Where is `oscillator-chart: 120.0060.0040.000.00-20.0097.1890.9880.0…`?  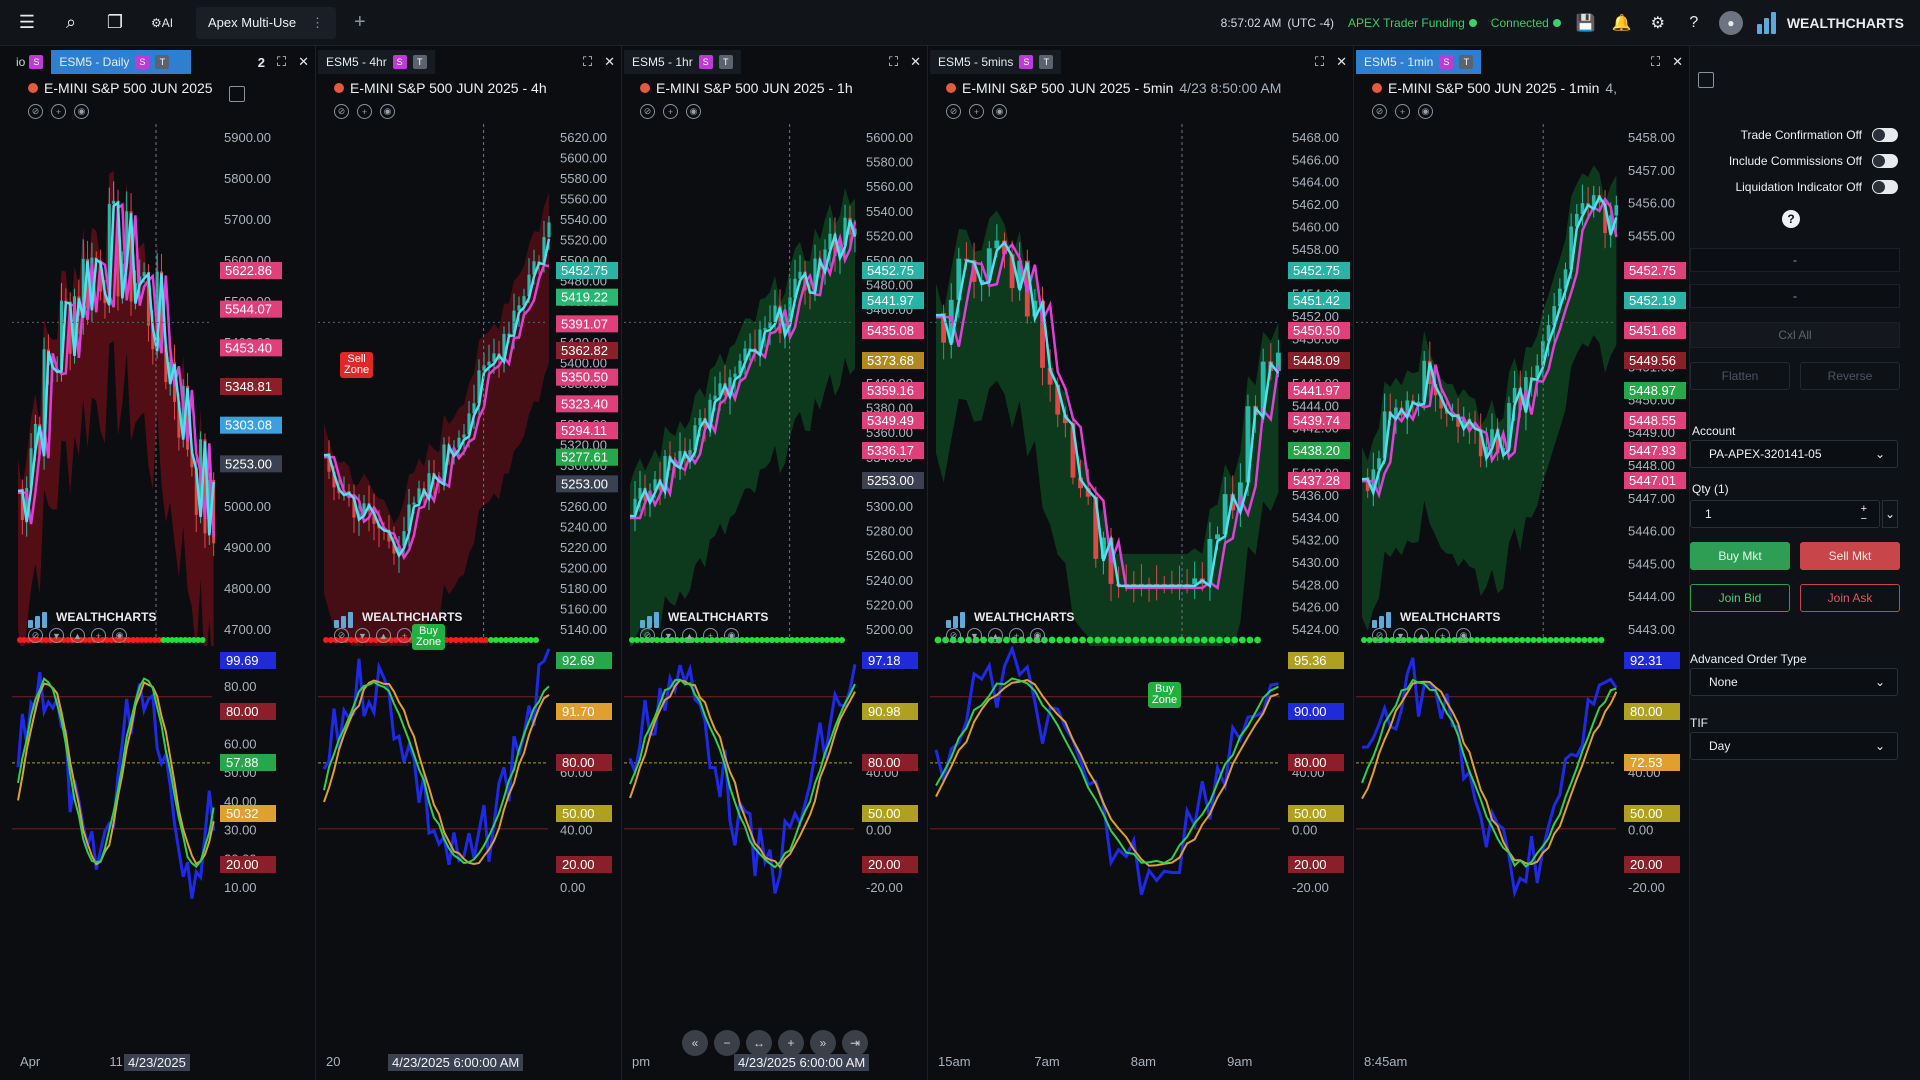
oscillator-chart: 120.0060.0040.000.00-20.0097.1890.9880.0… is located at coordinates (776, 773).